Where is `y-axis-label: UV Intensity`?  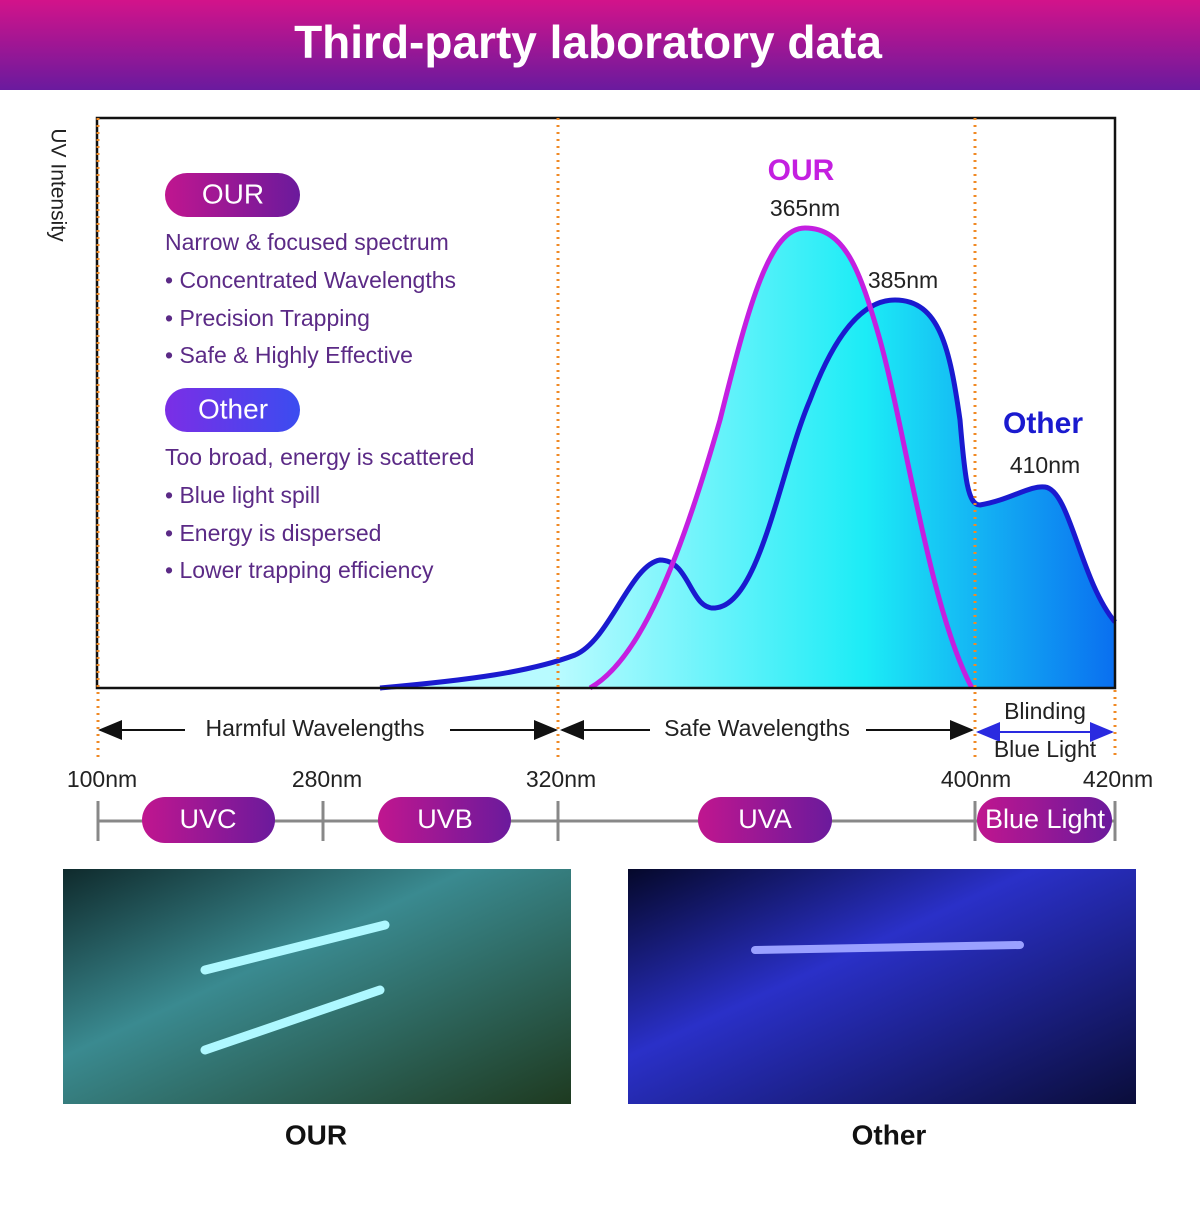 y-axis-label: UV Intensity is located at coordinates (57, 185).